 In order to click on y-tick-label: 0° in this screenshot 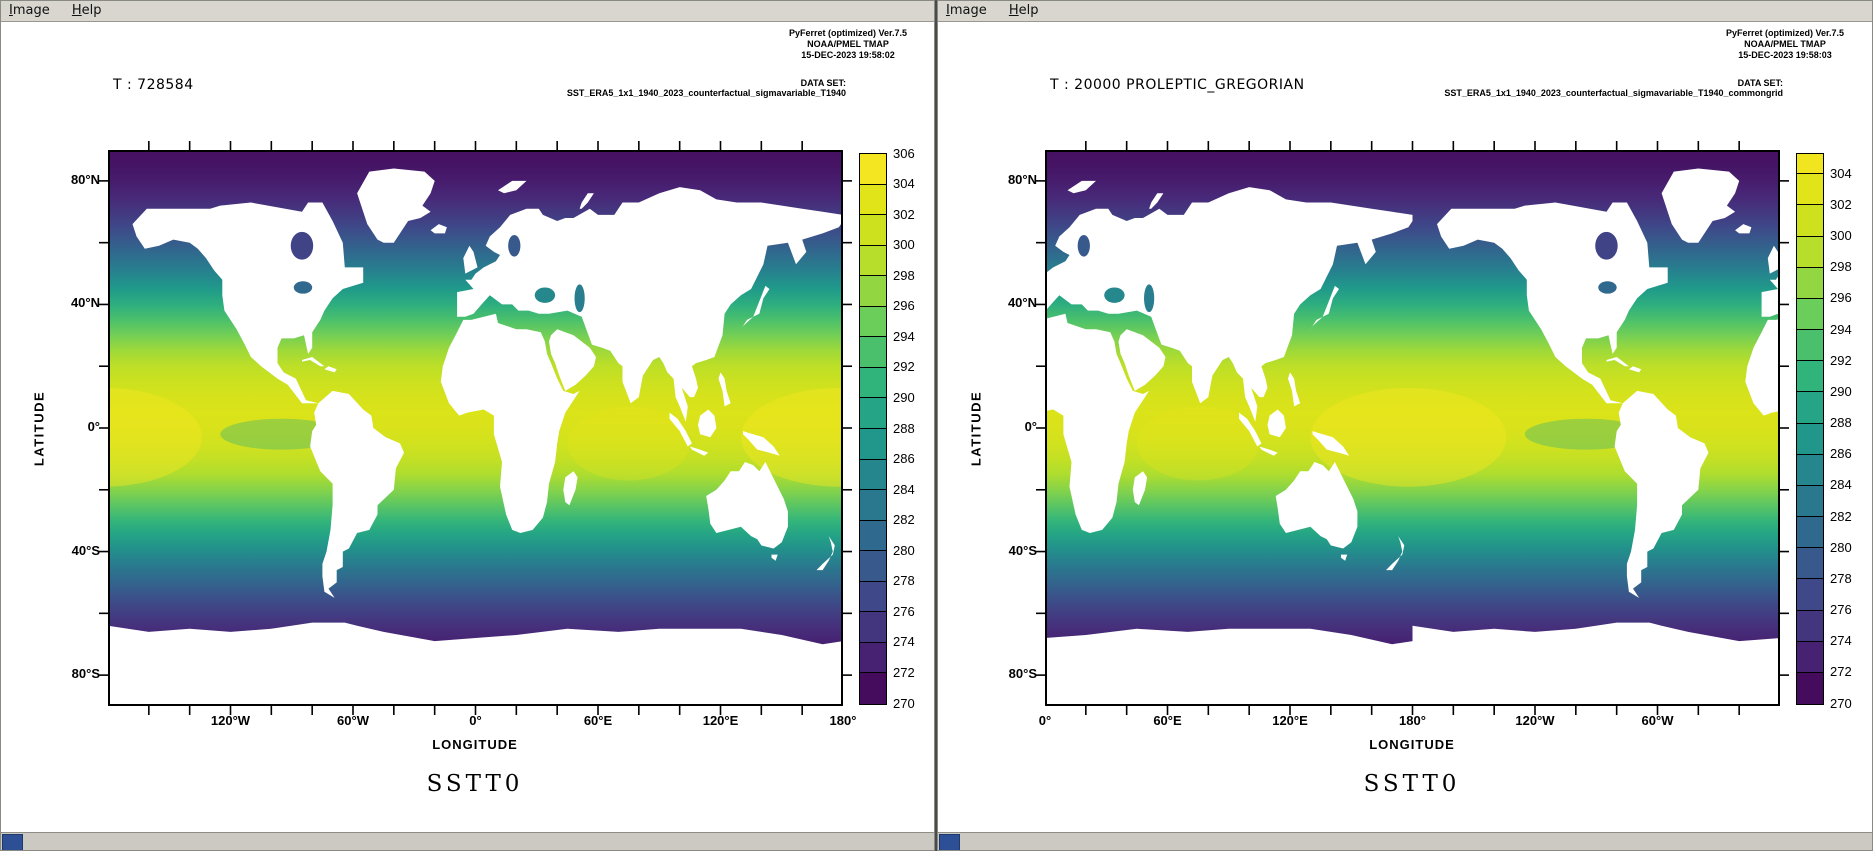, I will do `click(93, 426)`.